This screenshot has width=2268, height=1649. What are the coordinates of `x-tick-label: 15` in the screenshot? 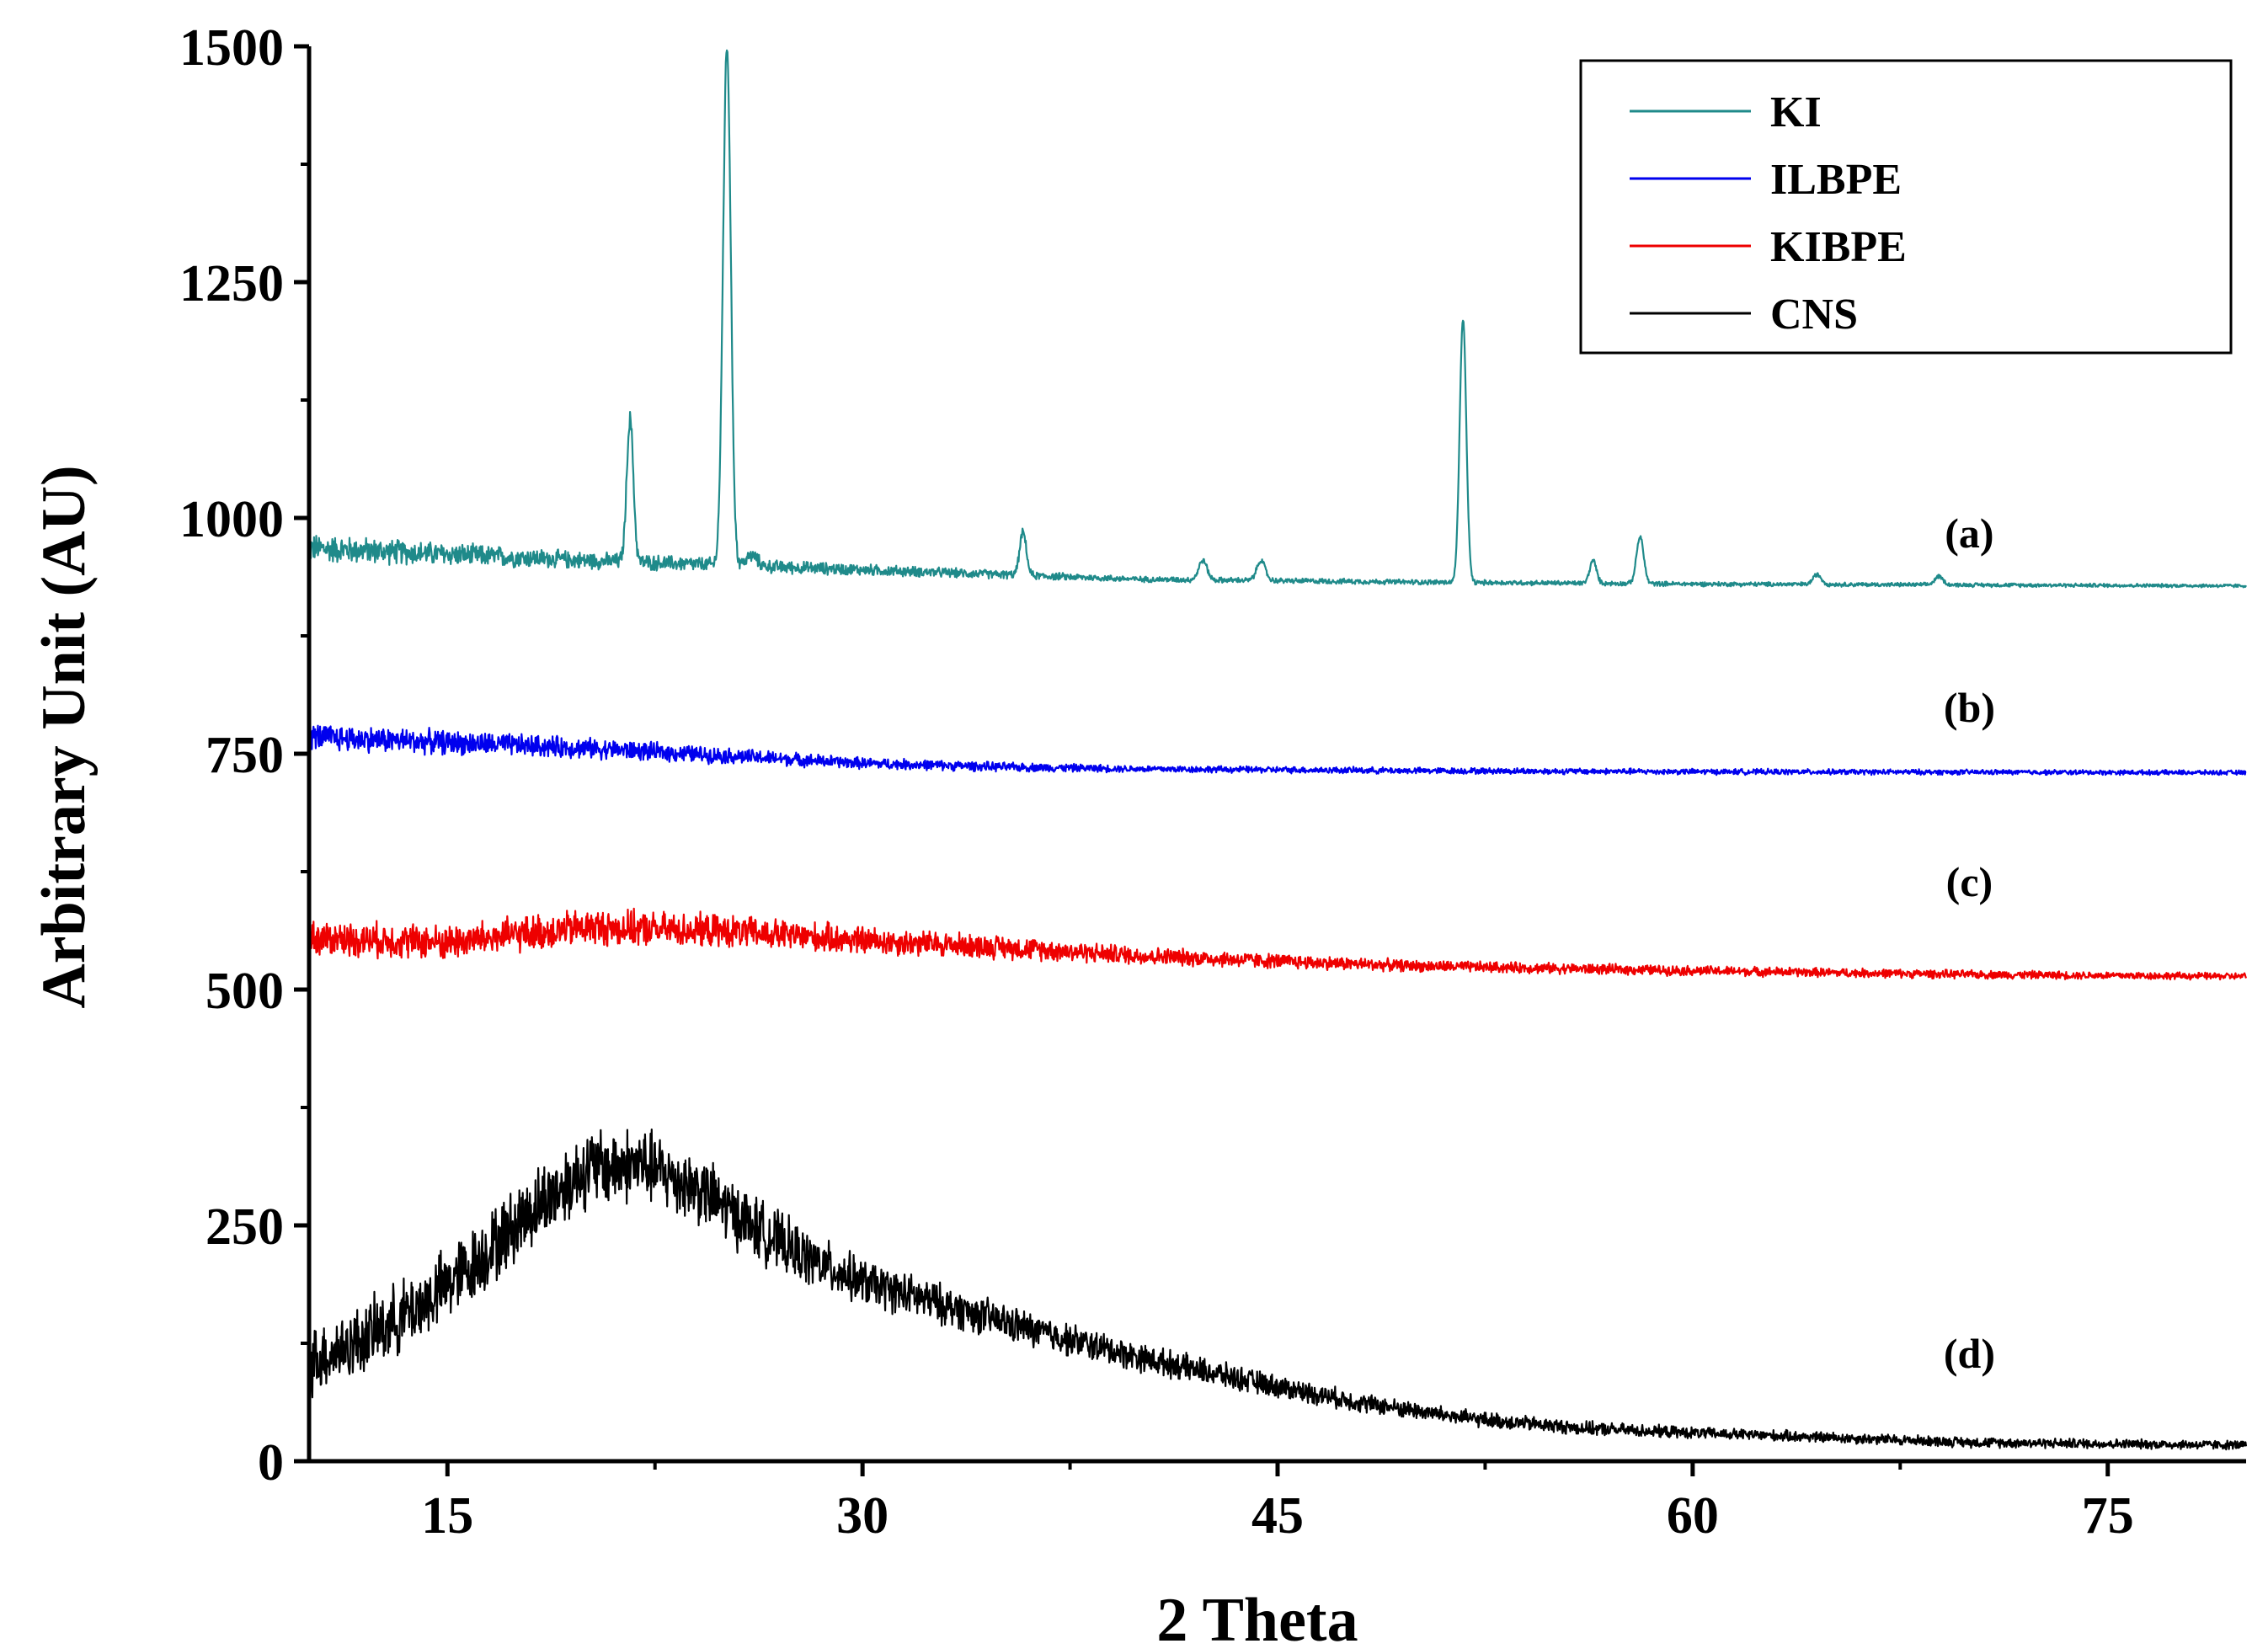 It's located at (447, 1516).